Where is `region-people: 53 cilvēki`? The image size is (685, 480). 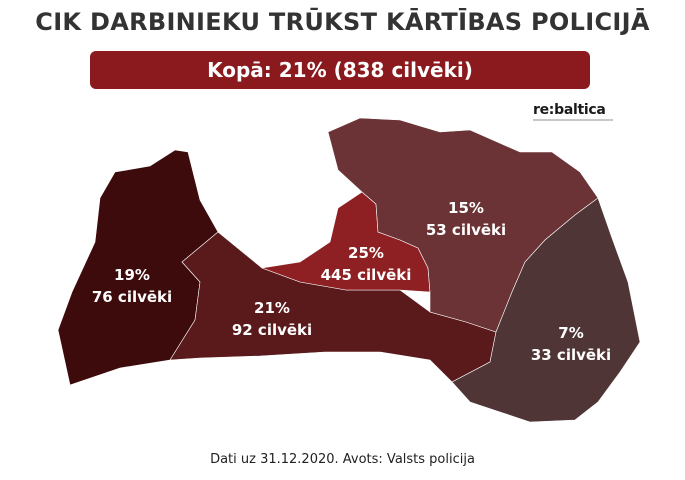 region-people: 53 cilvēki is located at coordinates (466, 230).